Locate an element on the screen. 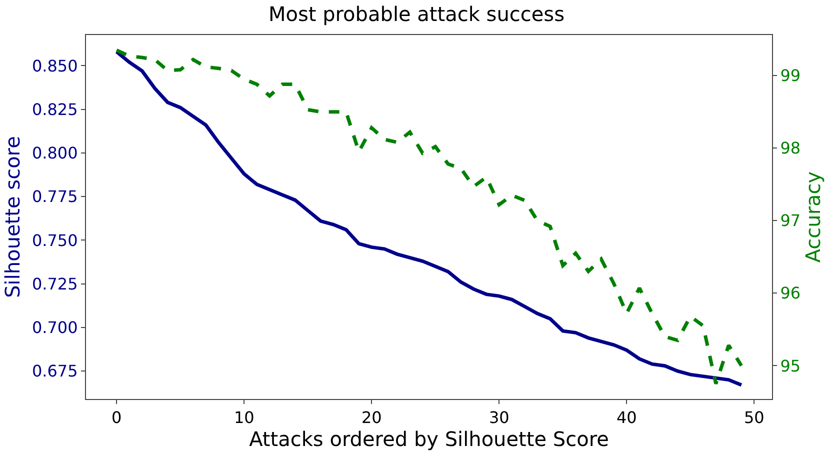 The height and width of the screenshot is (455, 833). x-tick-label: 20 is located at coordinates (371, 418).